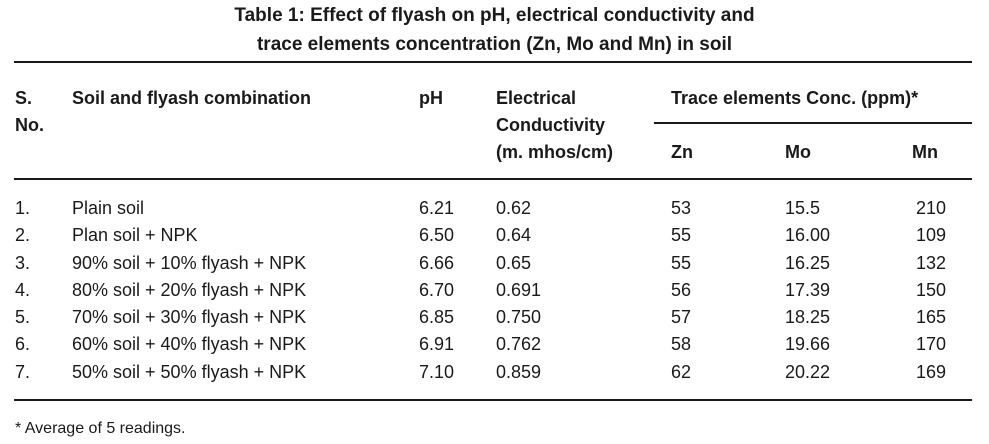 This screenshot has width=989, height=444. Describe the element at coordinates (519, 317) in the screenshot. I see `cell-ec: 0.750` at that location.